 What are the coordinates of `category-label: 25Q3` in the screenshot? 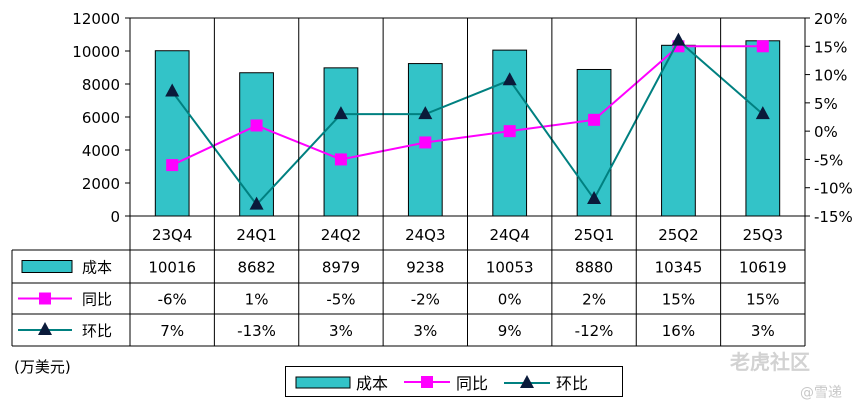 It's located at (763, 235).